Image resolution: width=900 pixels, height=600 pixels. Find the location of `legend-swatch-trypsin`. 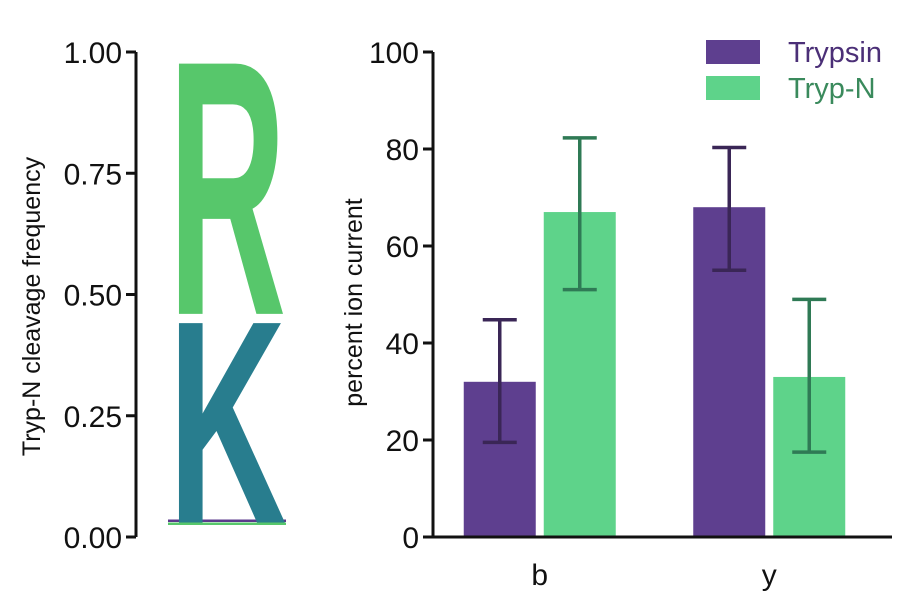

legend-swatch-trypsin is located at coordinates (733, 52).